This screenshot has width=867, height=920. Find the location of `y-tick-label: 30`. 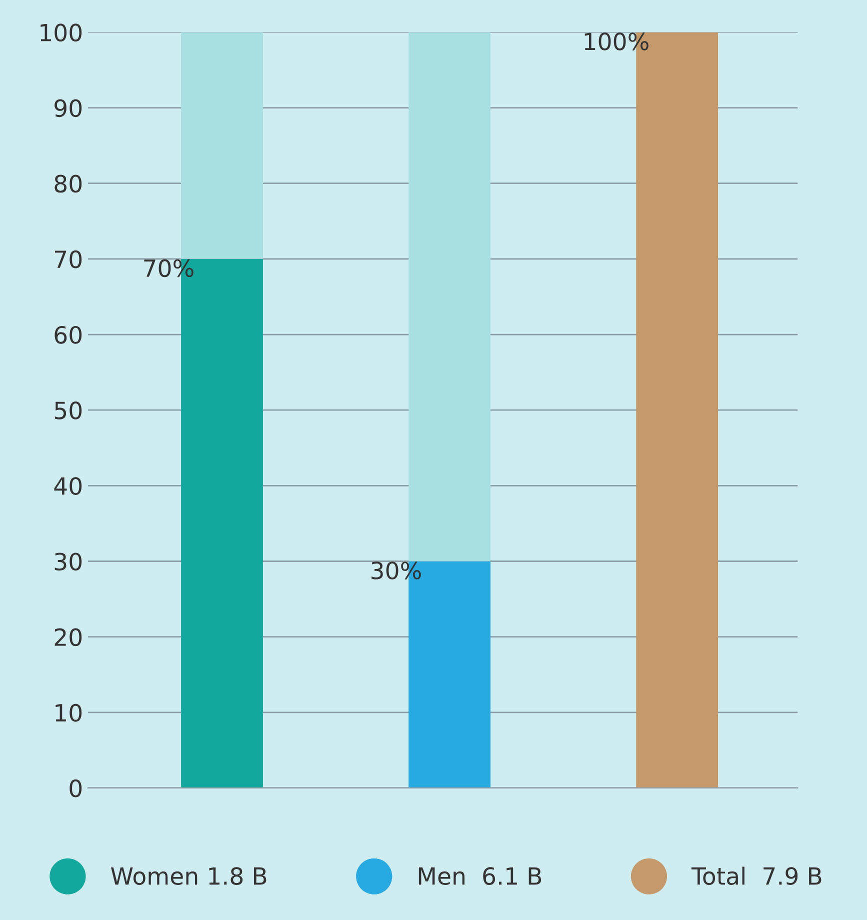

y-tick-label: 30 is located at coordinates (68, 561).